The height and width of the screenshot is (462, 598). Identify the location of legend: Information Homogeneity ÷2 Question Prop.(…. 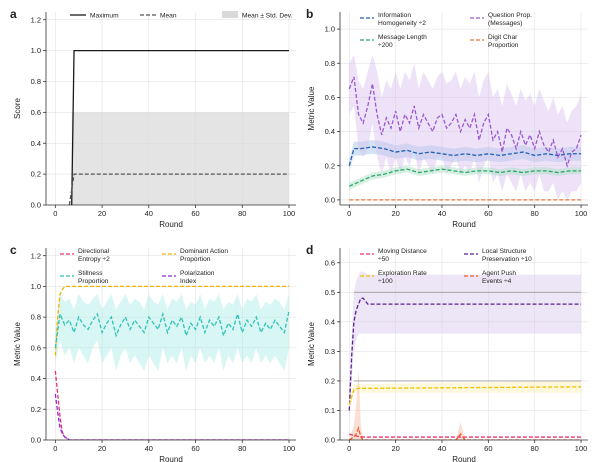
(446, 30).